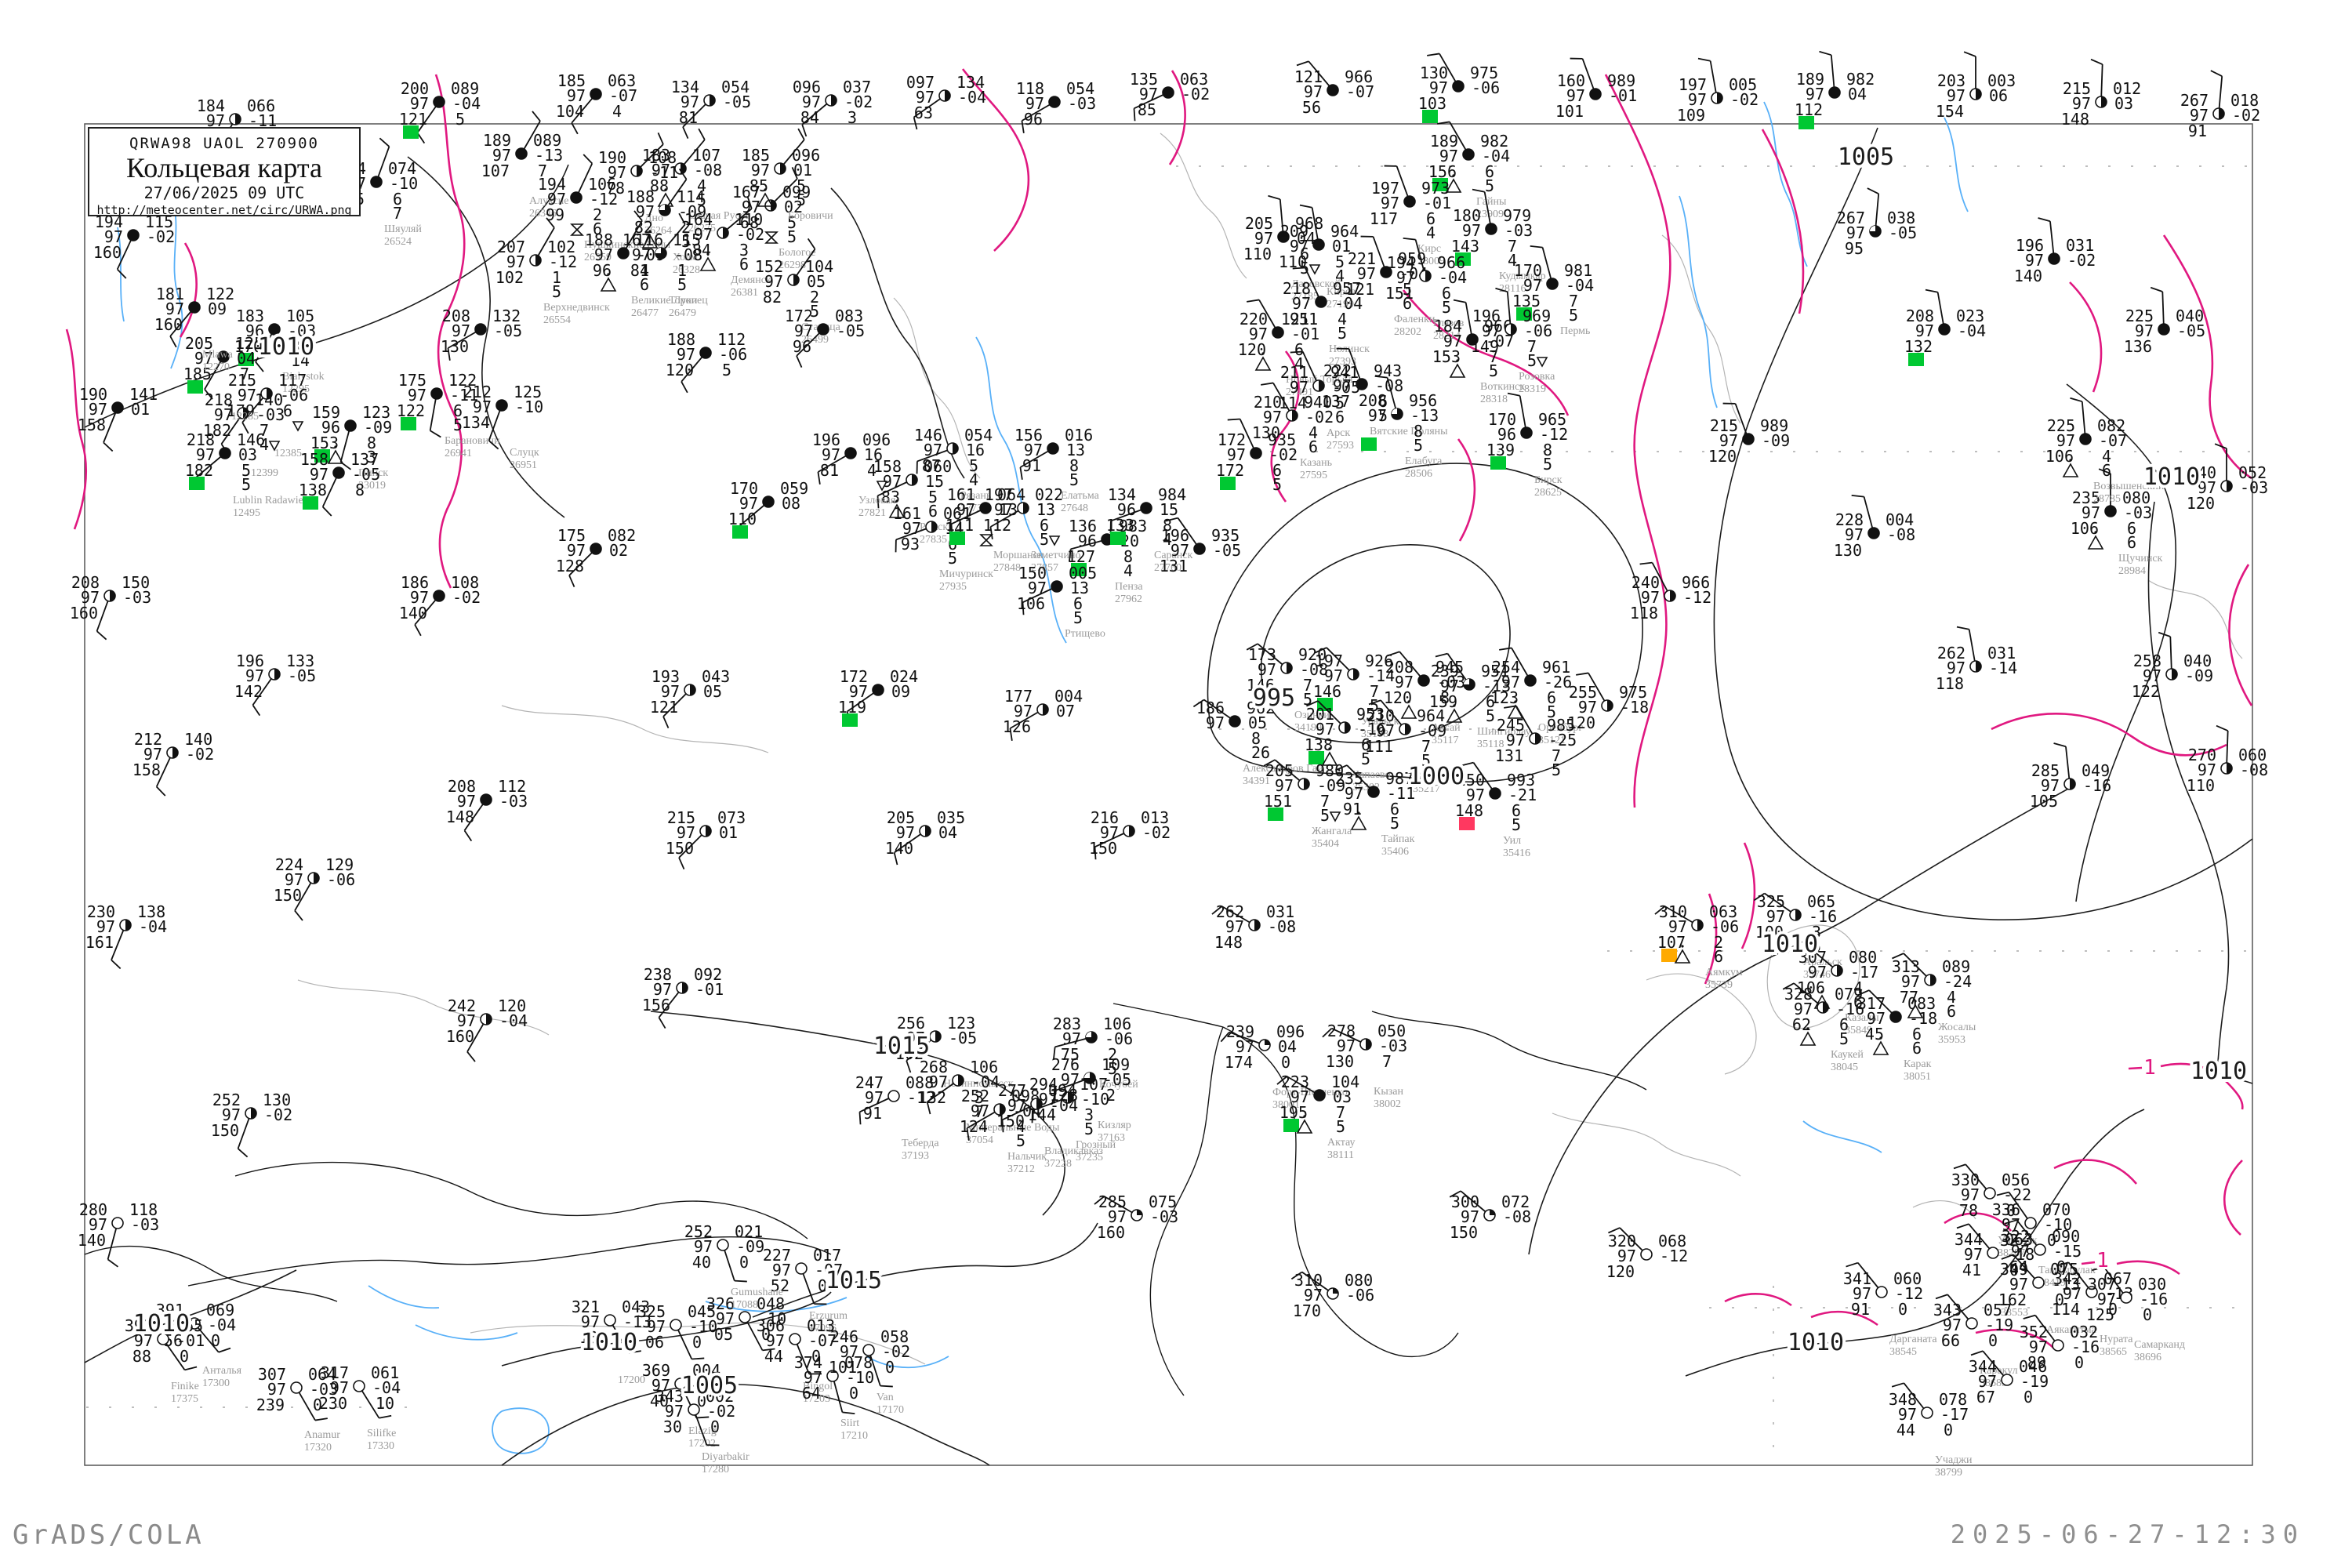 This screenshot has width=2352, height=1568. Describe the element at coordinates (2056, 1209) in the screenshot. I see `station-value: 070` at that location.